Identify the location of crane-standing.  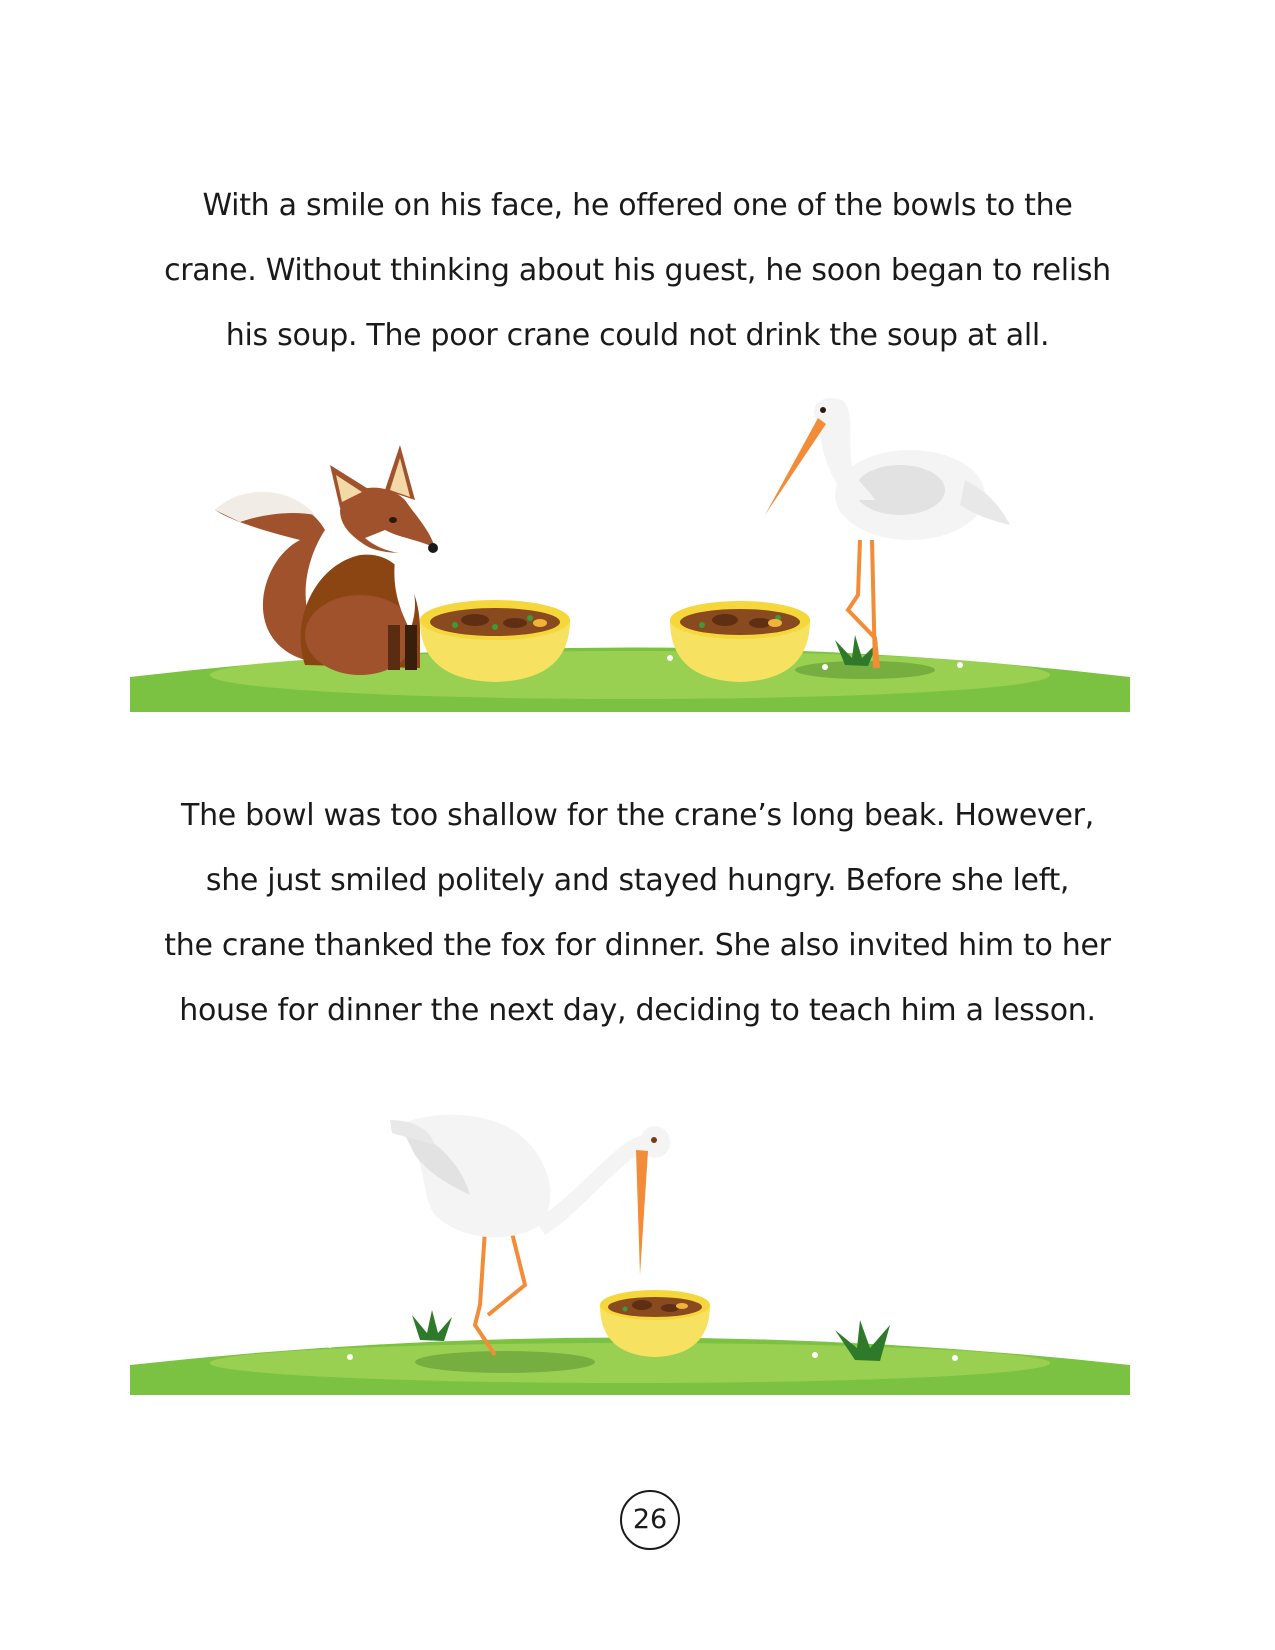
(887, 533).